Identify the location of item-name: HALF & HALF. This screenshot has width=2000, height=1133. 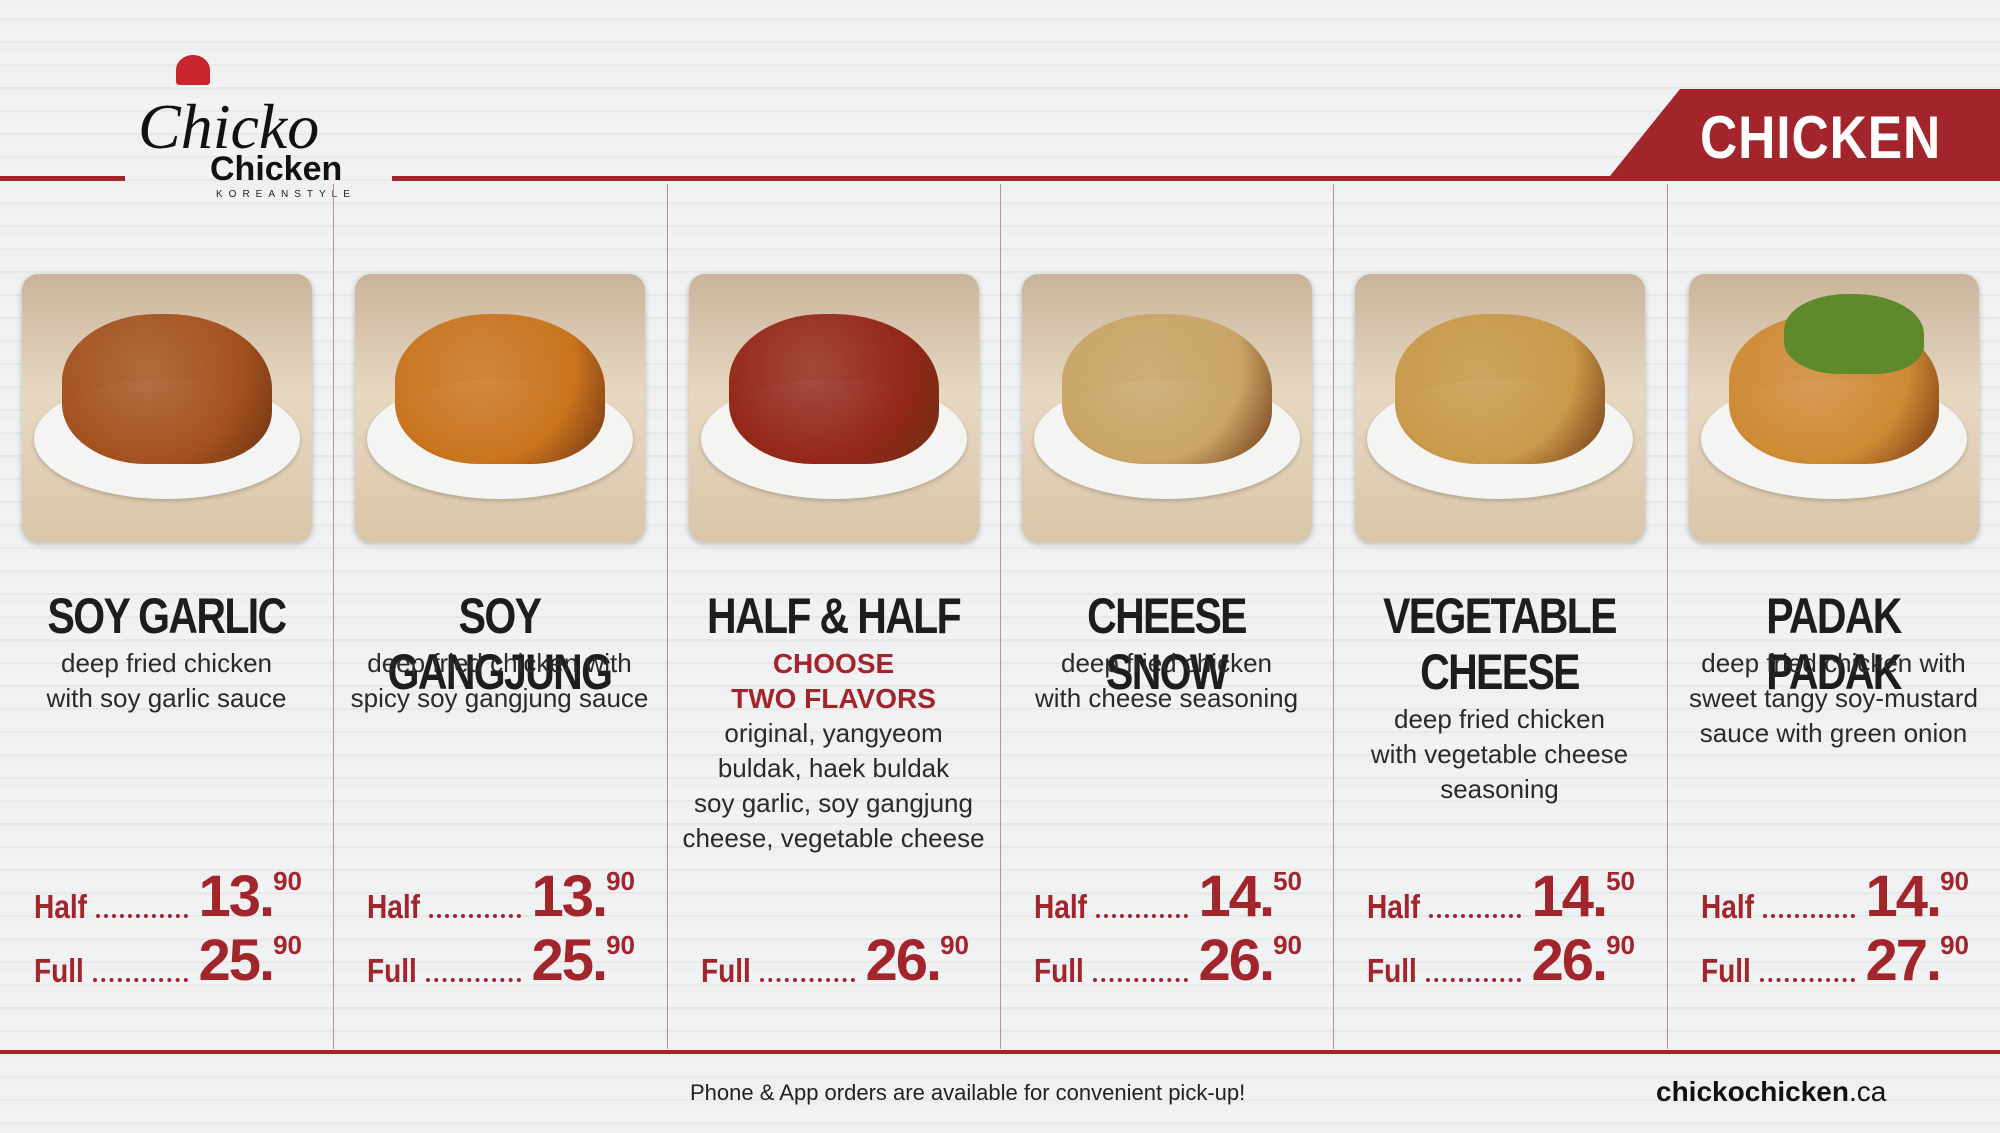
(833, 616).